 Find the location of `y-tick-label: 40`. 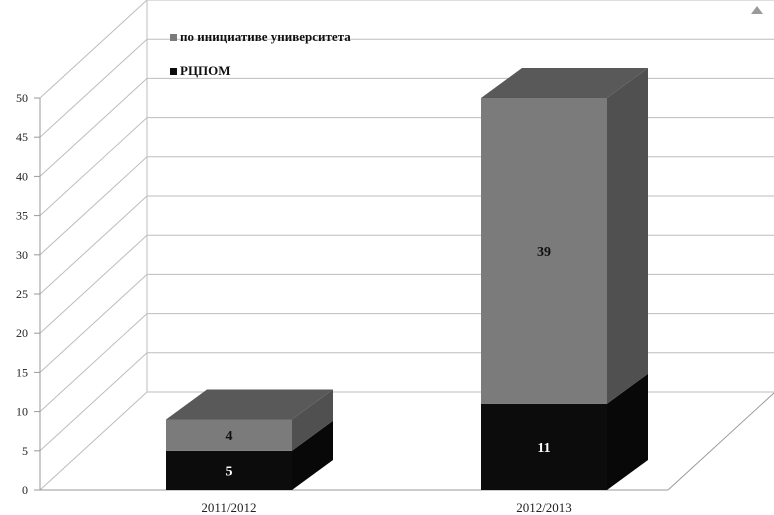

y-tick-label: 40 is located at coordinates (22, 176).